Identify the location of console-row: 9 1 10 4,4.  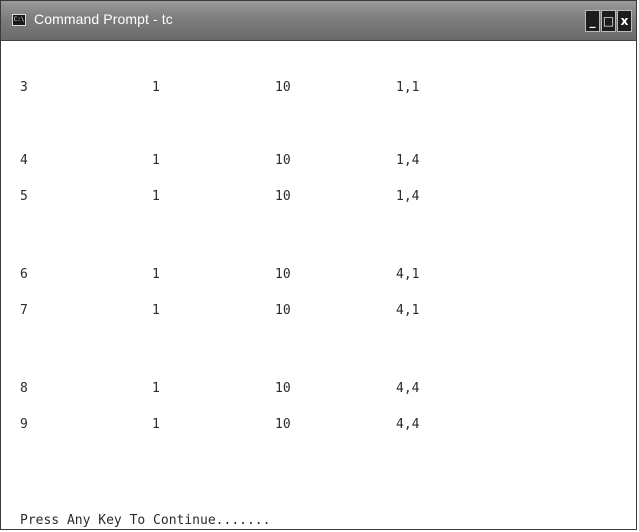
(320, 427).